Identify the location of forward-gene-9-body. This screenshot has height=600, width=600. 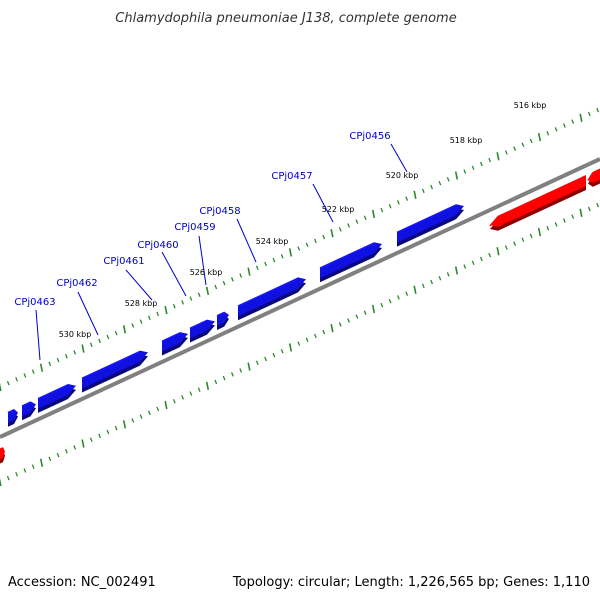
(351, 260).